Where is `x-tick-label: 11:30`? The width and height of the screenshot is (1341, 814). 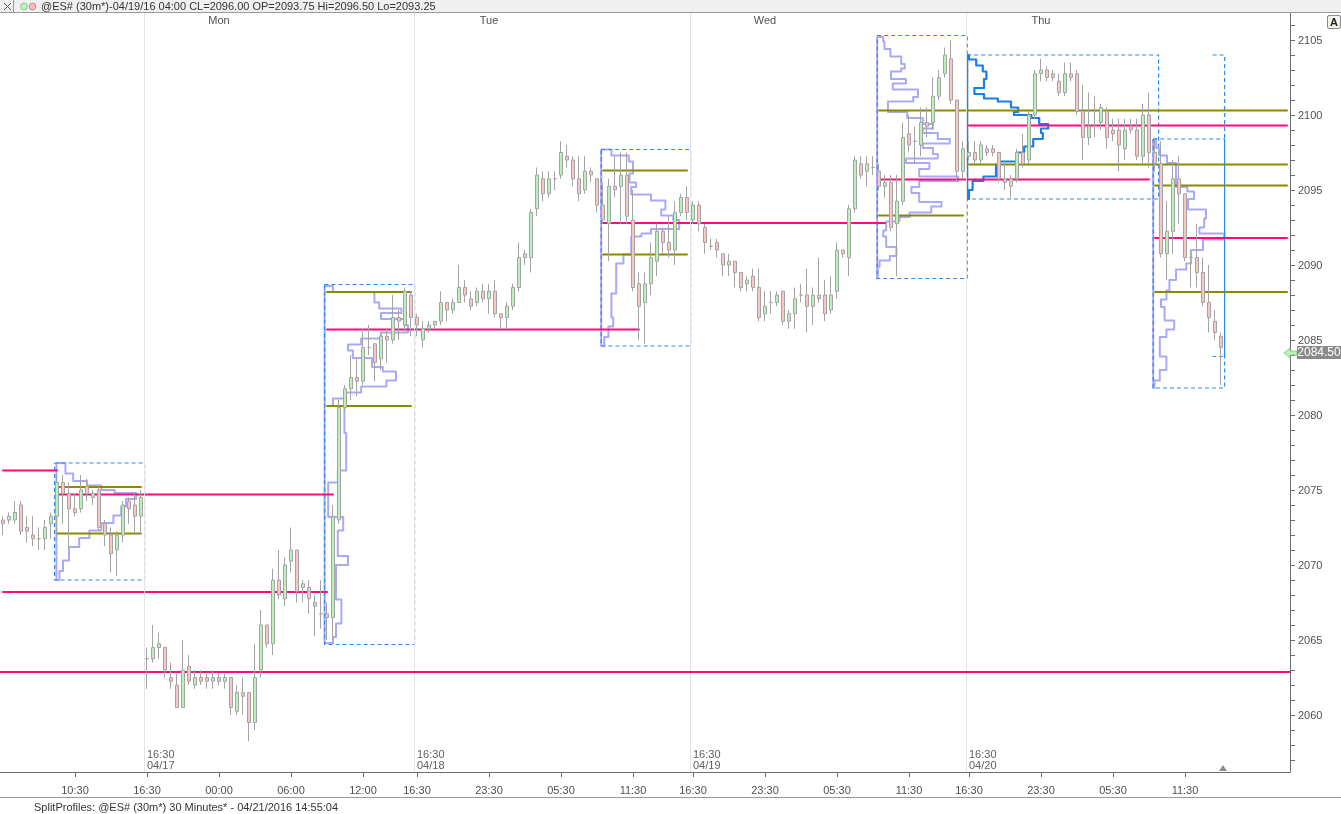 x-tick-label: 11:30 is located at coordinates (633, 789).